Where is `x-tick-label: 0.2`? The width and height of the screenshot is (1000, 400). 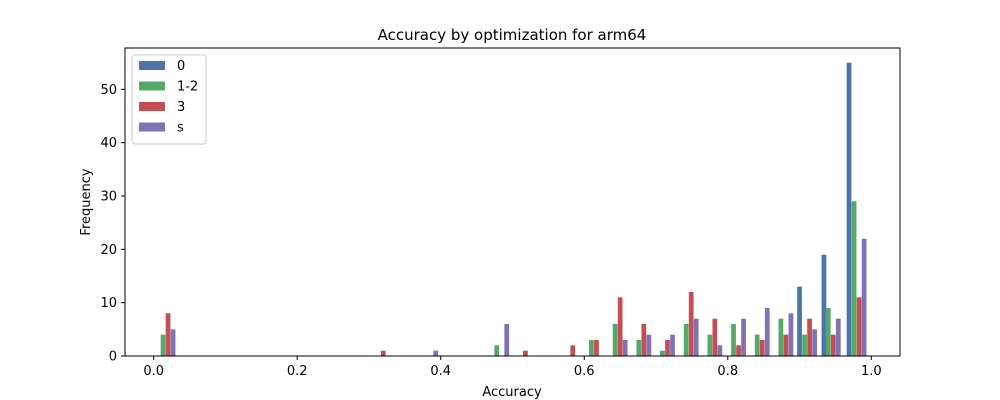
x-tick-label: 0.2 is located at coordinates (297, 371).